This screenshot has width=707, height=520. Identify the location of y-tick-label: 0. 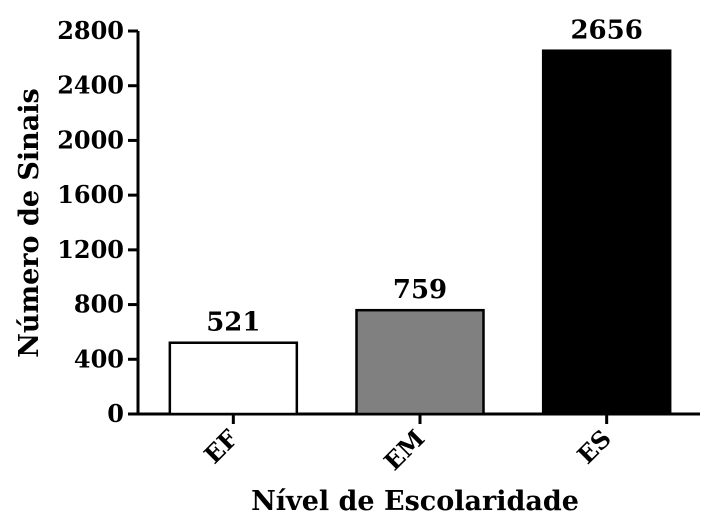
(115, 413).